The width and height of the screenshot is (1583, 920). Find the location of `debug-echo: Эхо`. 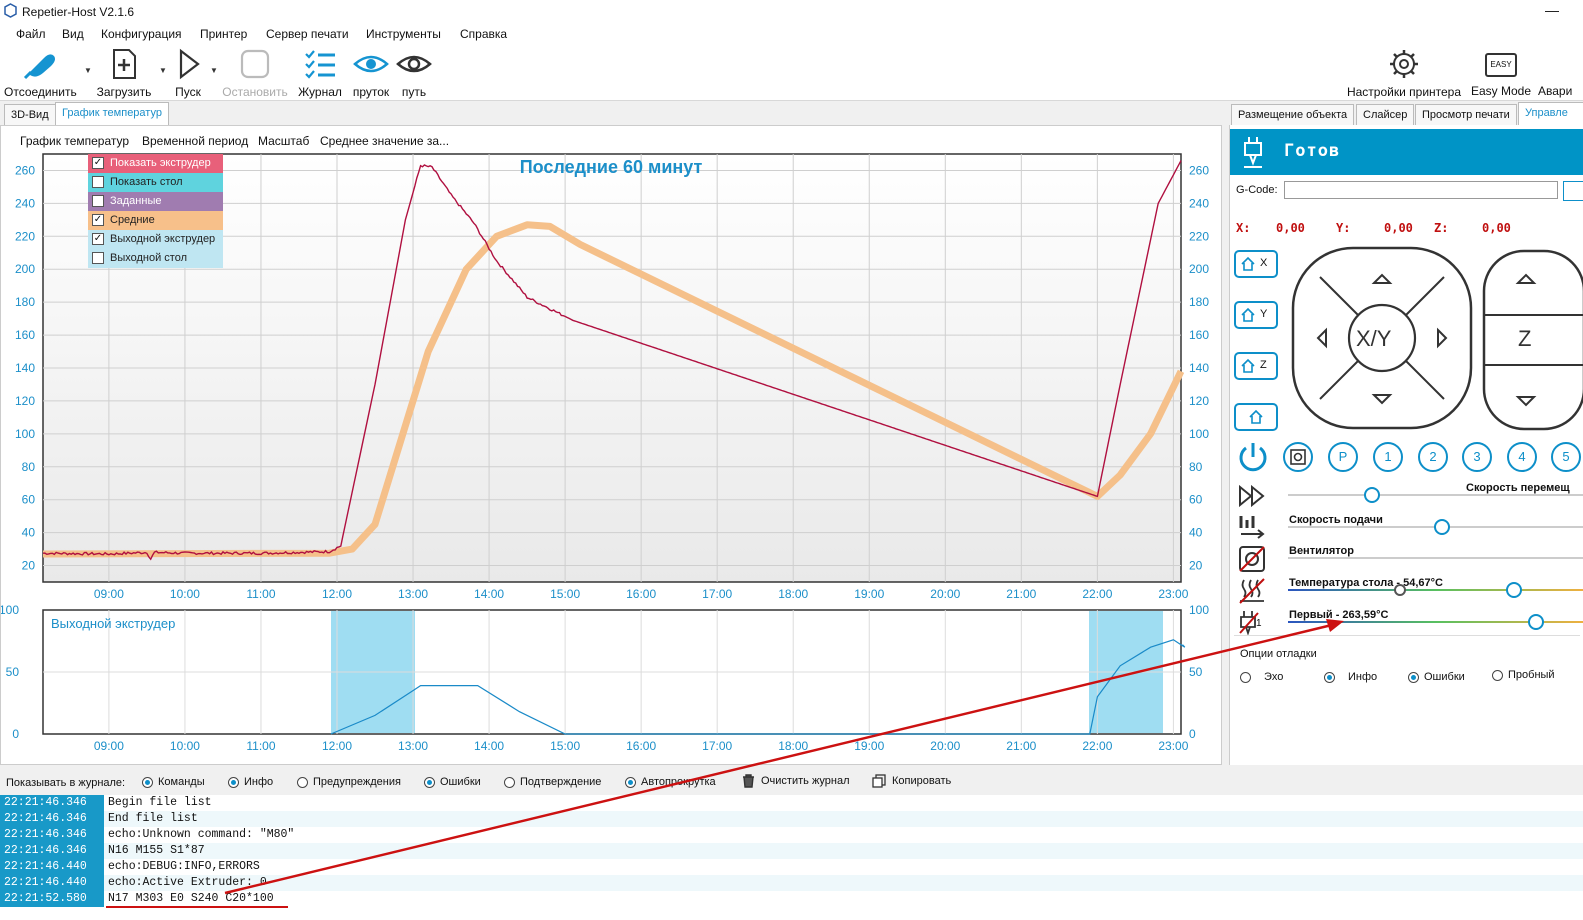

debug-echo: Эхо is located at coordinates (1261, 677).